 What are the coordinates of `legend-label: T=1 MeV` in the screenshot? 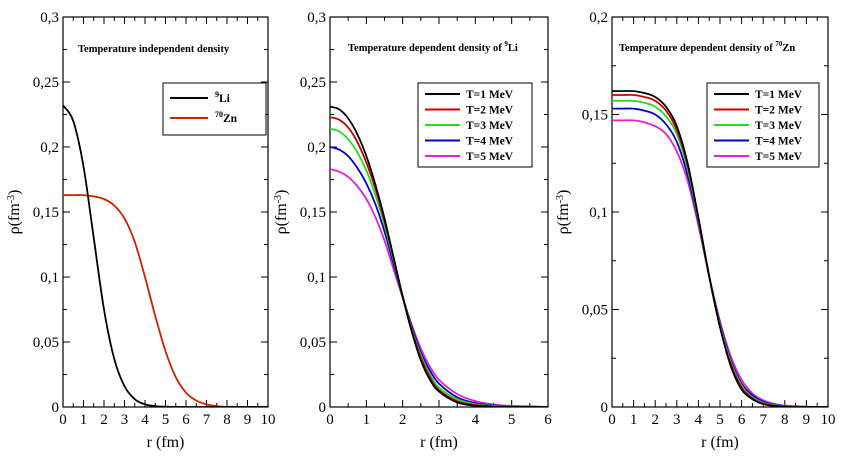 It's located at (779, 95).